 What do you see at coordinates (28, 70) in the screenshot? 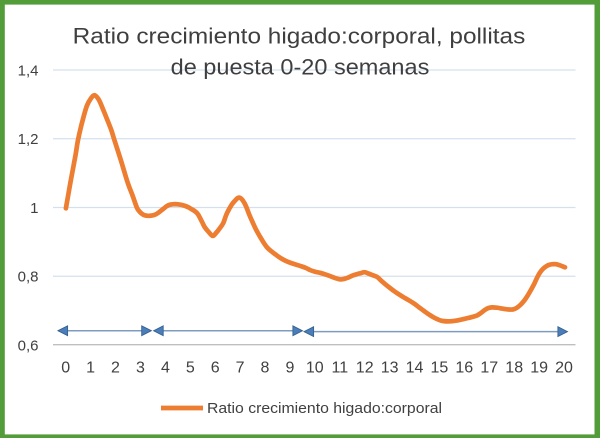
I see `svg-text: 1,4` at bounding box center [28, 70].